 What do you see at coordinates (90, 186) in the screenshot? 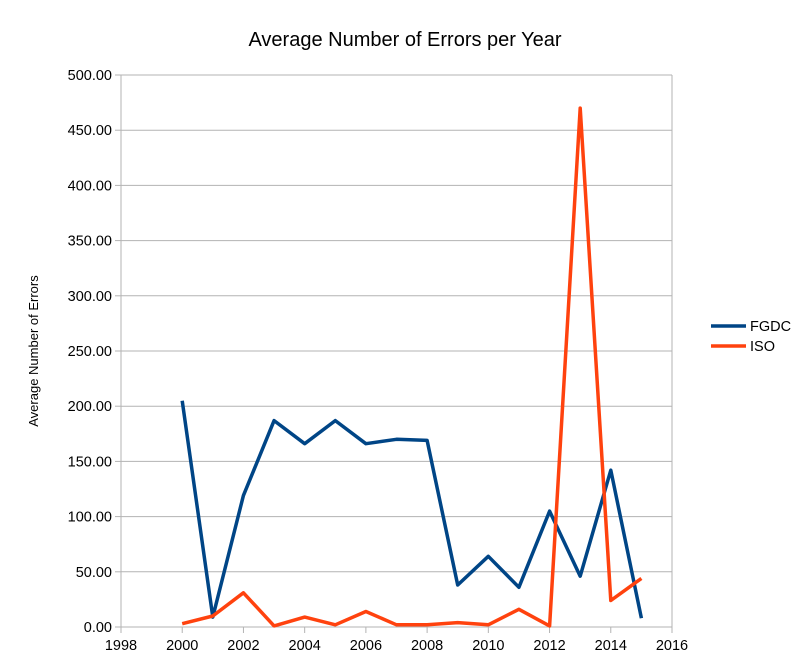
I see `y-tick-label: 400.00` at bounding box center [90, 186].